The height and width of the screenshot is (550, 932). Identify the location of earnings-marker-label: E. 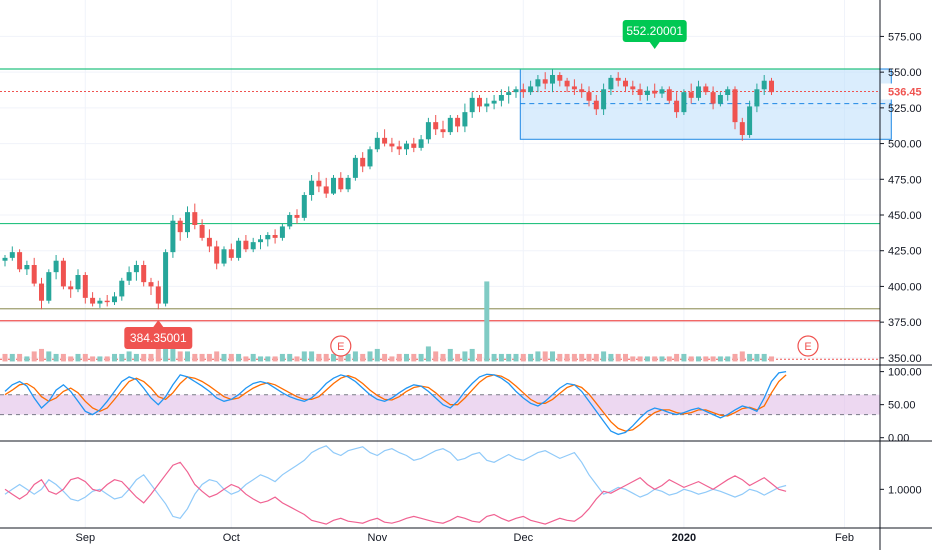
(340, 347).